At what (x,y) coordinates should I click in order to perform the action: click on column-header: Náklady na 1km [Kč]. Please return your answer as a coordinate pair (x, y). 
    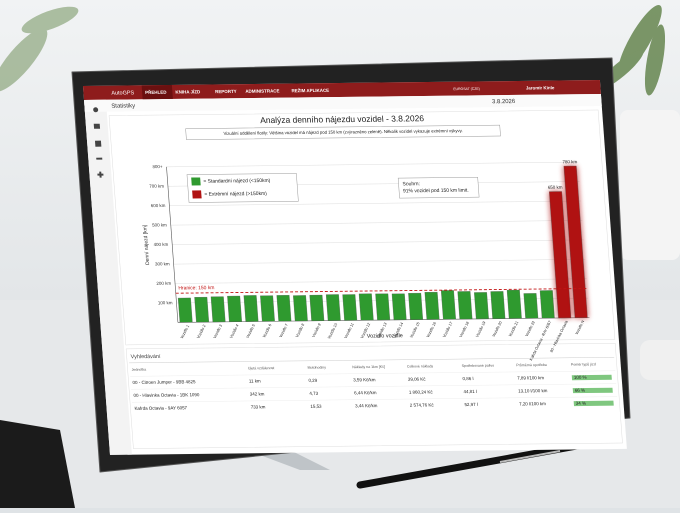
    Looking at the image, I should click on (368, 367).